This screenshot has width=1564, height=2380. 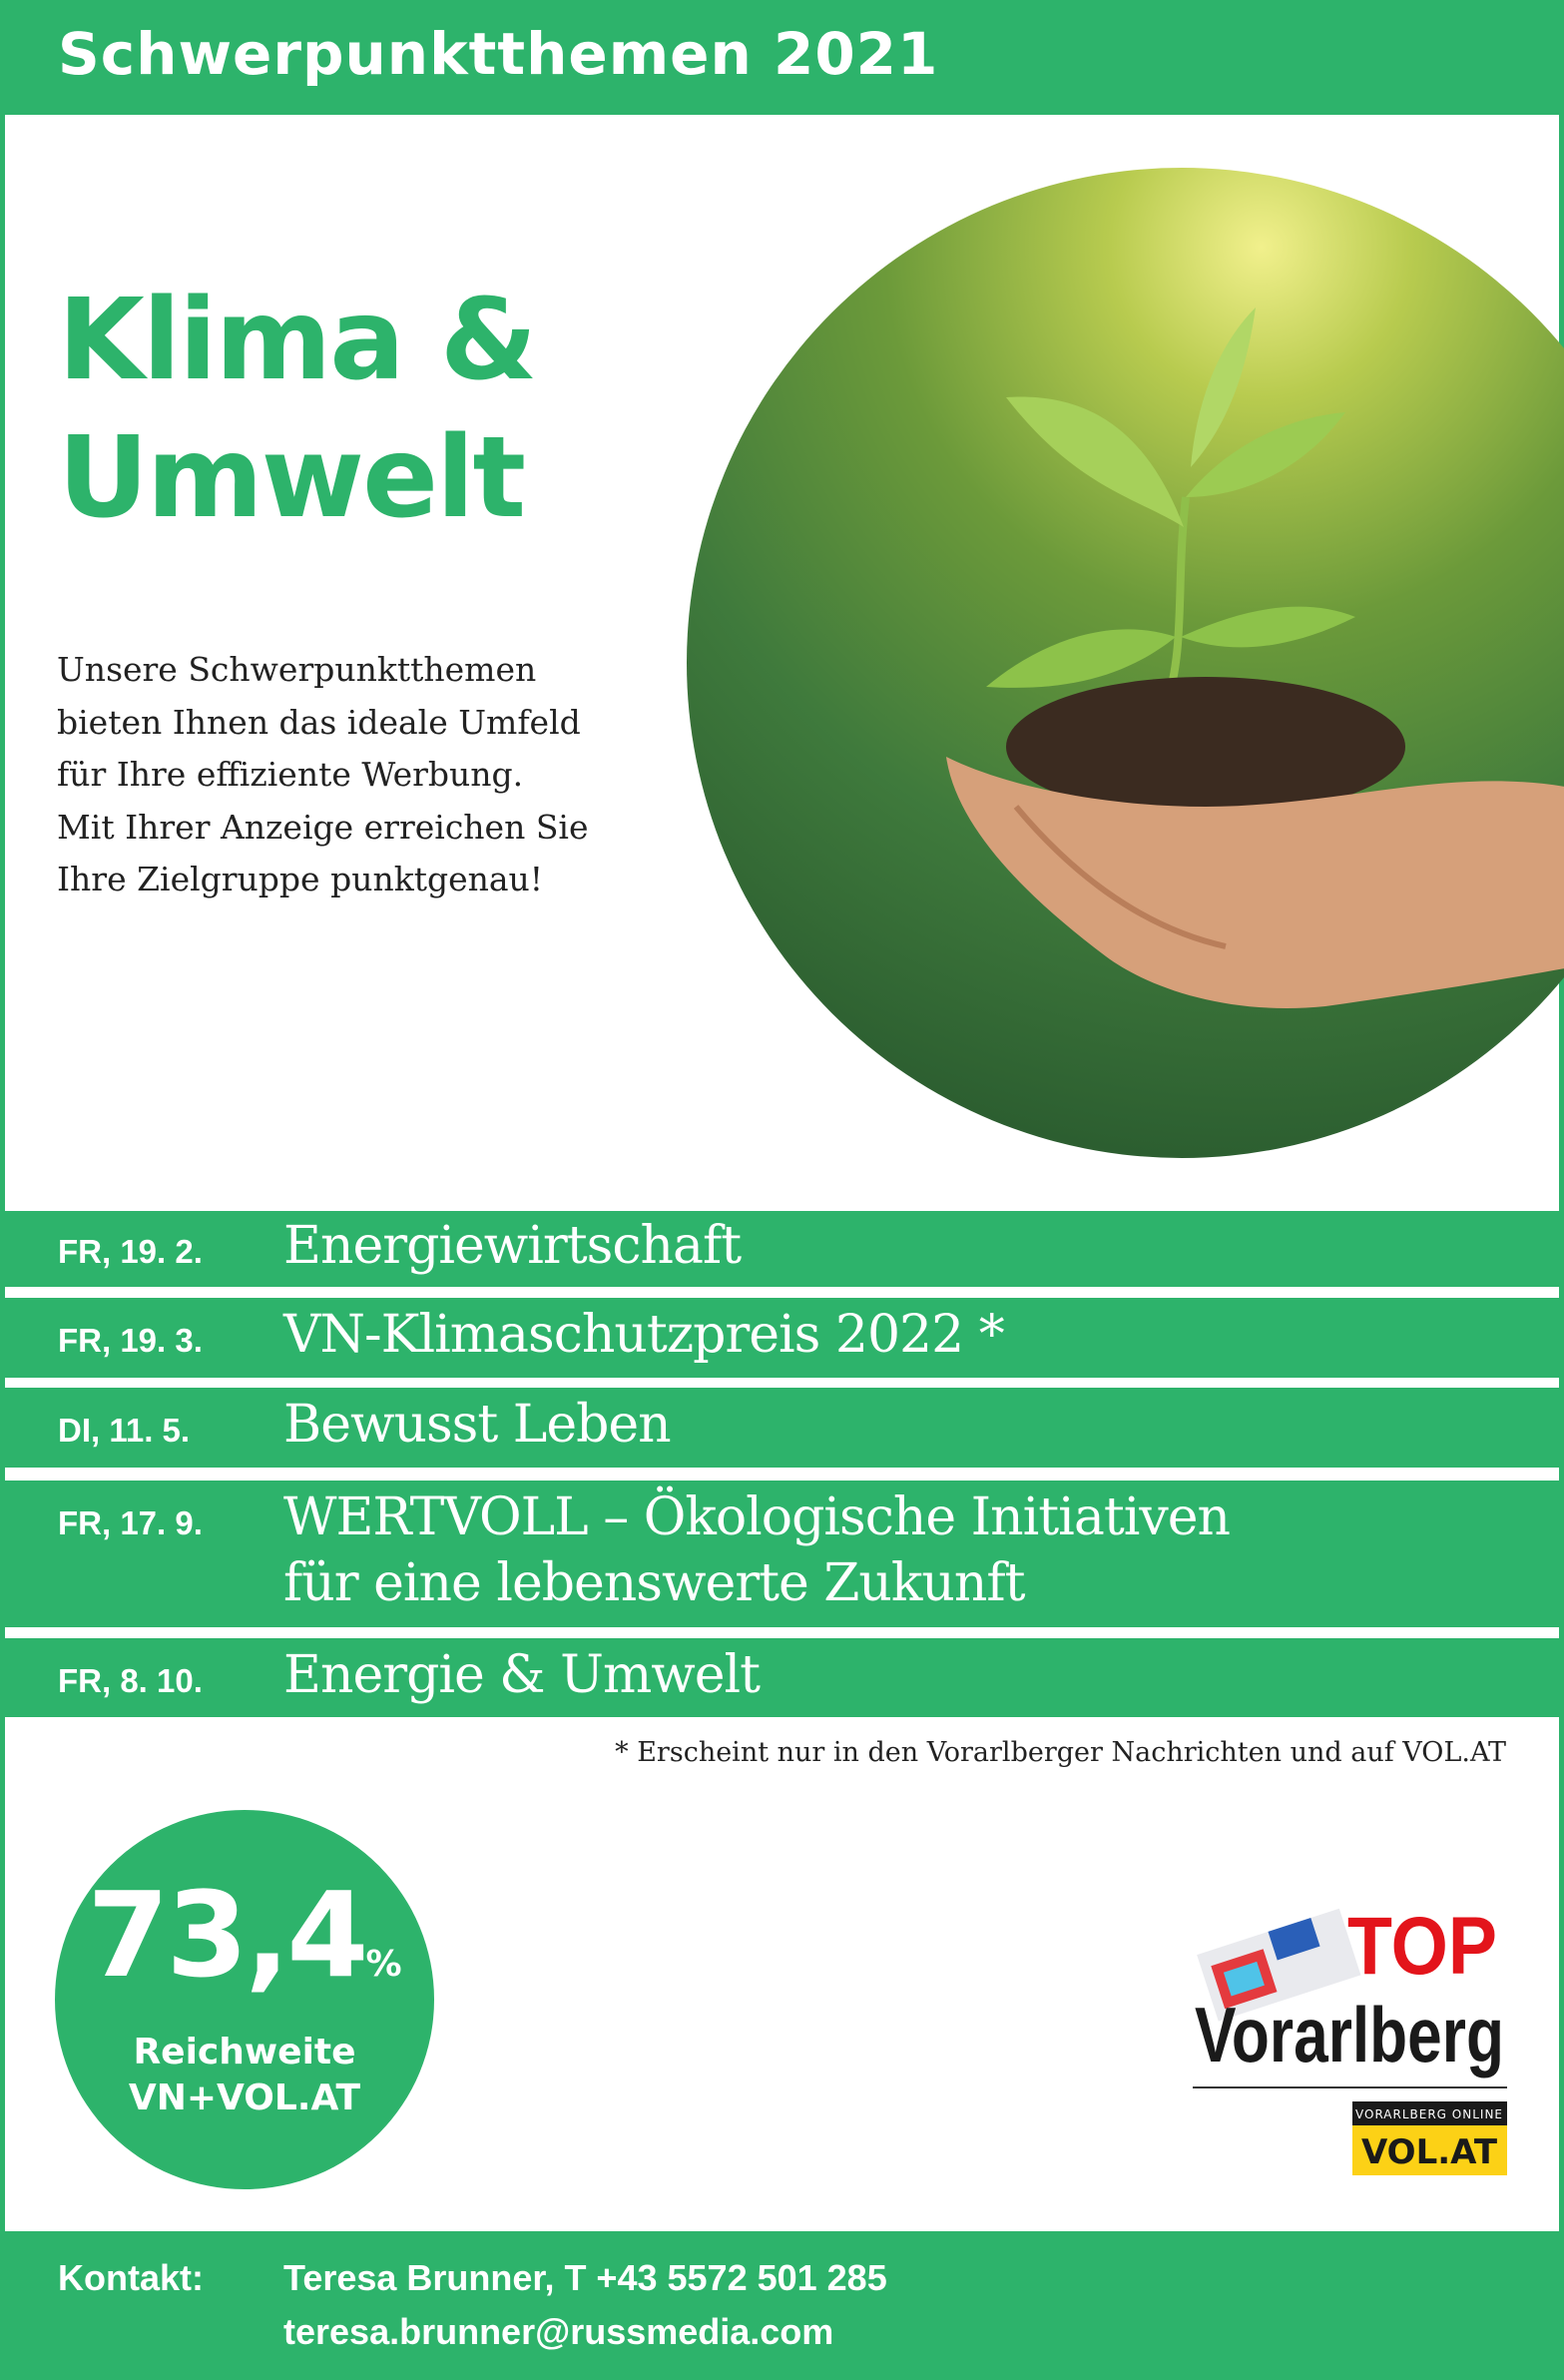 What do you see at coordinates (1349, 2035) in the screenshot?
I see `logo-region-text: Vorarlberg` at bounding box center [1349, 2035].